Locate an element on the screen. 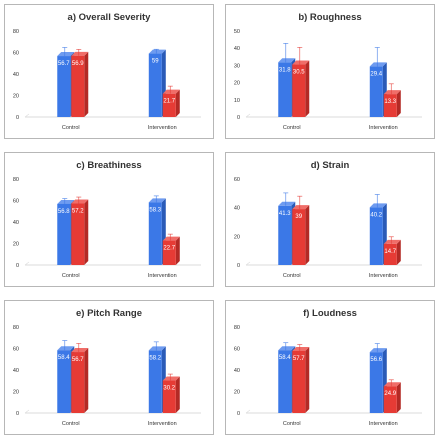 This screenshot has height=440, width=440. data-label: 13.3 is located at coordinates (390, 102).